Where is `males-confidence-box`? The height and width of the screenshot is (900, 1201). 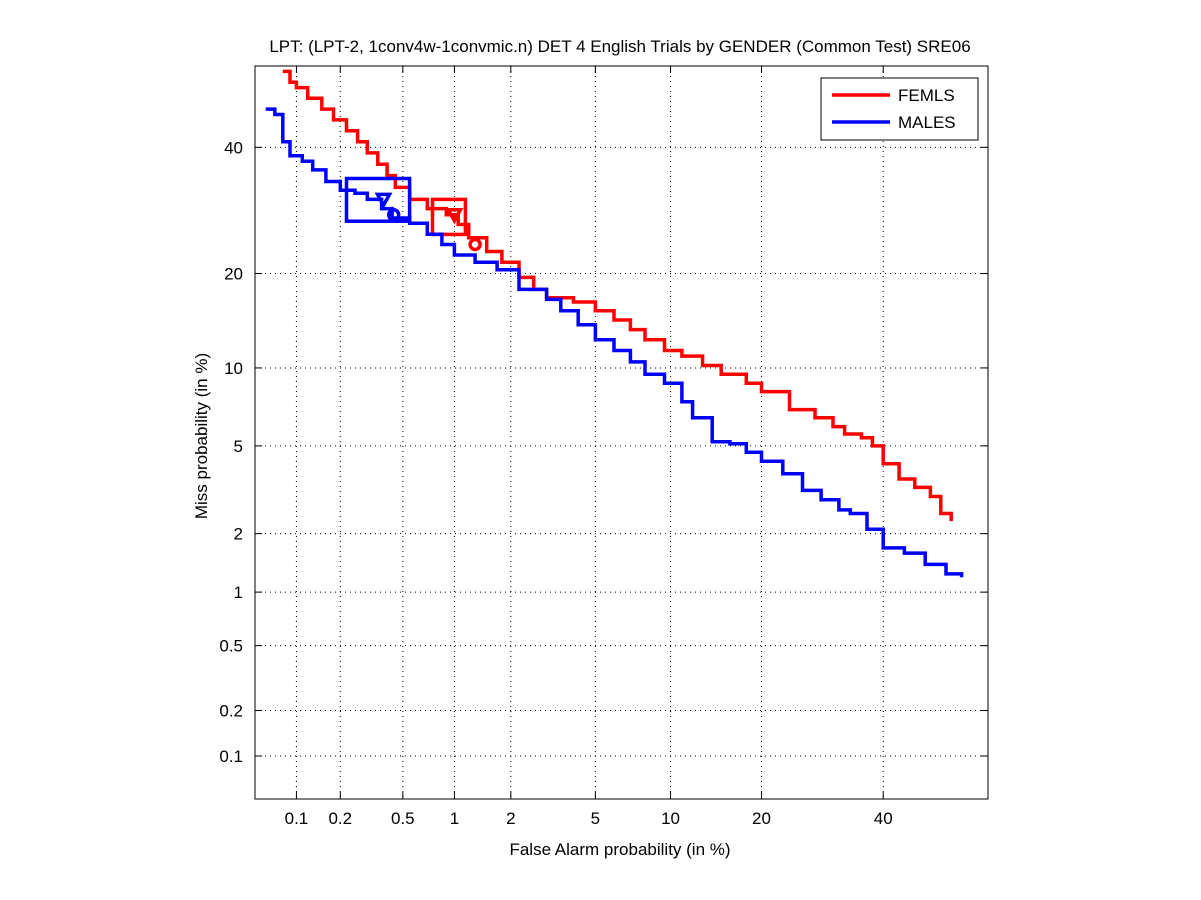 males-confidence-box is located at coordinates (378, 199).